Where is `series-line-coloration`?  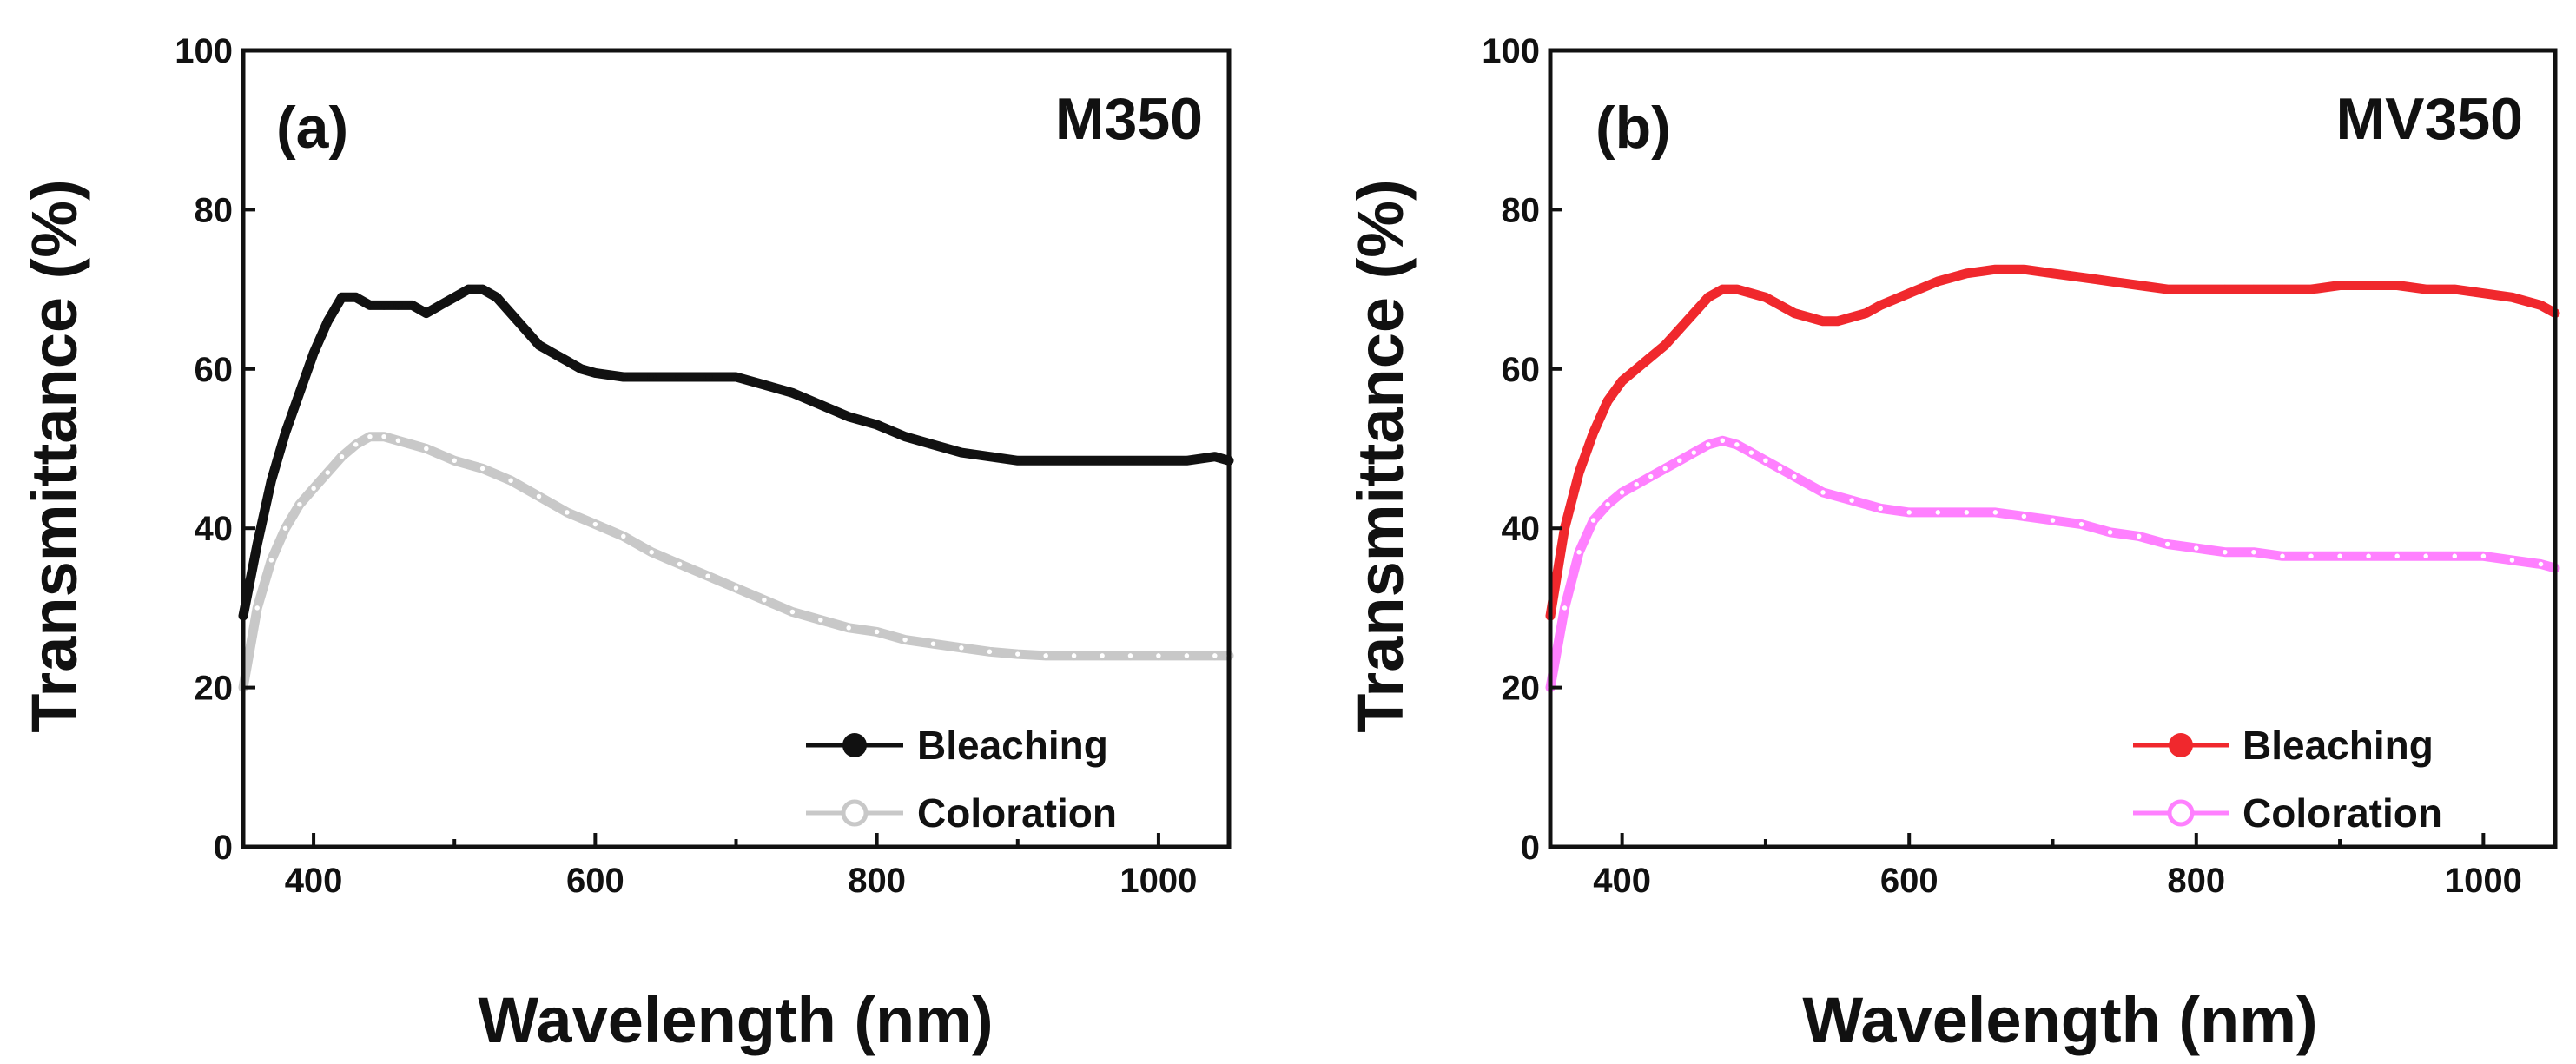 series-line-coloration is located at coordinates (2052, 564).